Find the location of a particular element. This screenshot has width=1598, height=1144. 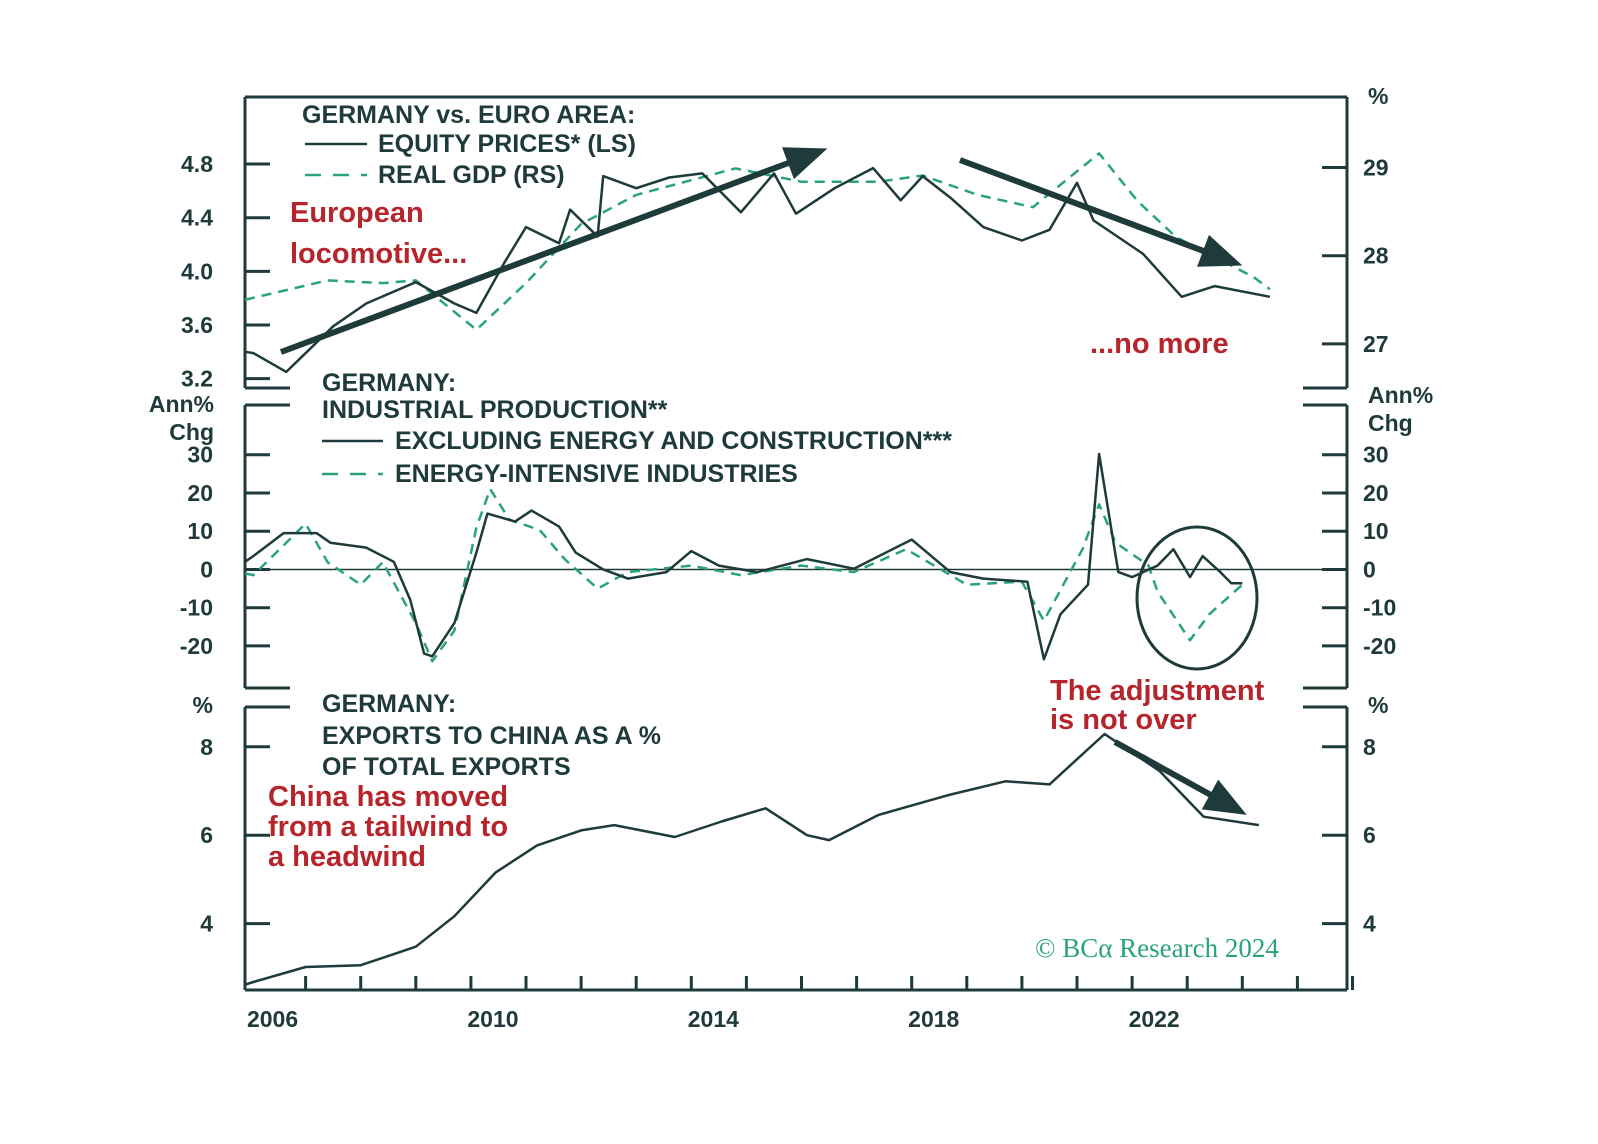

left-tick-label: 0 is located at coordinates (206, 569).